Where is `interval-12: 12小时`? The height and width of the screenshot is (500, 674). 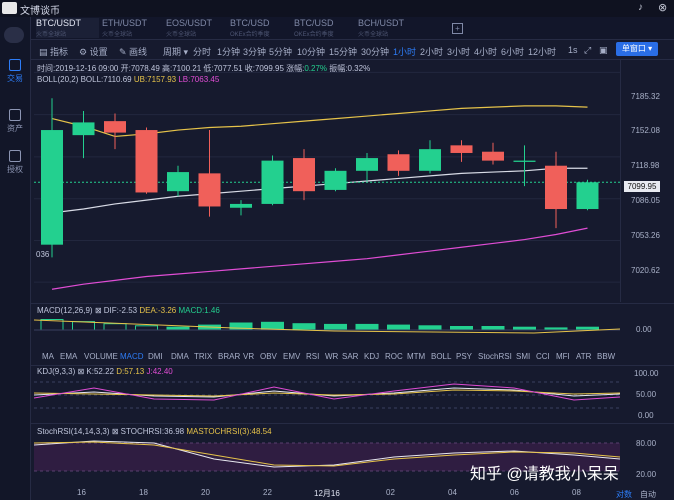
interval-12: 12小时 is located at coordinates (542, 52).